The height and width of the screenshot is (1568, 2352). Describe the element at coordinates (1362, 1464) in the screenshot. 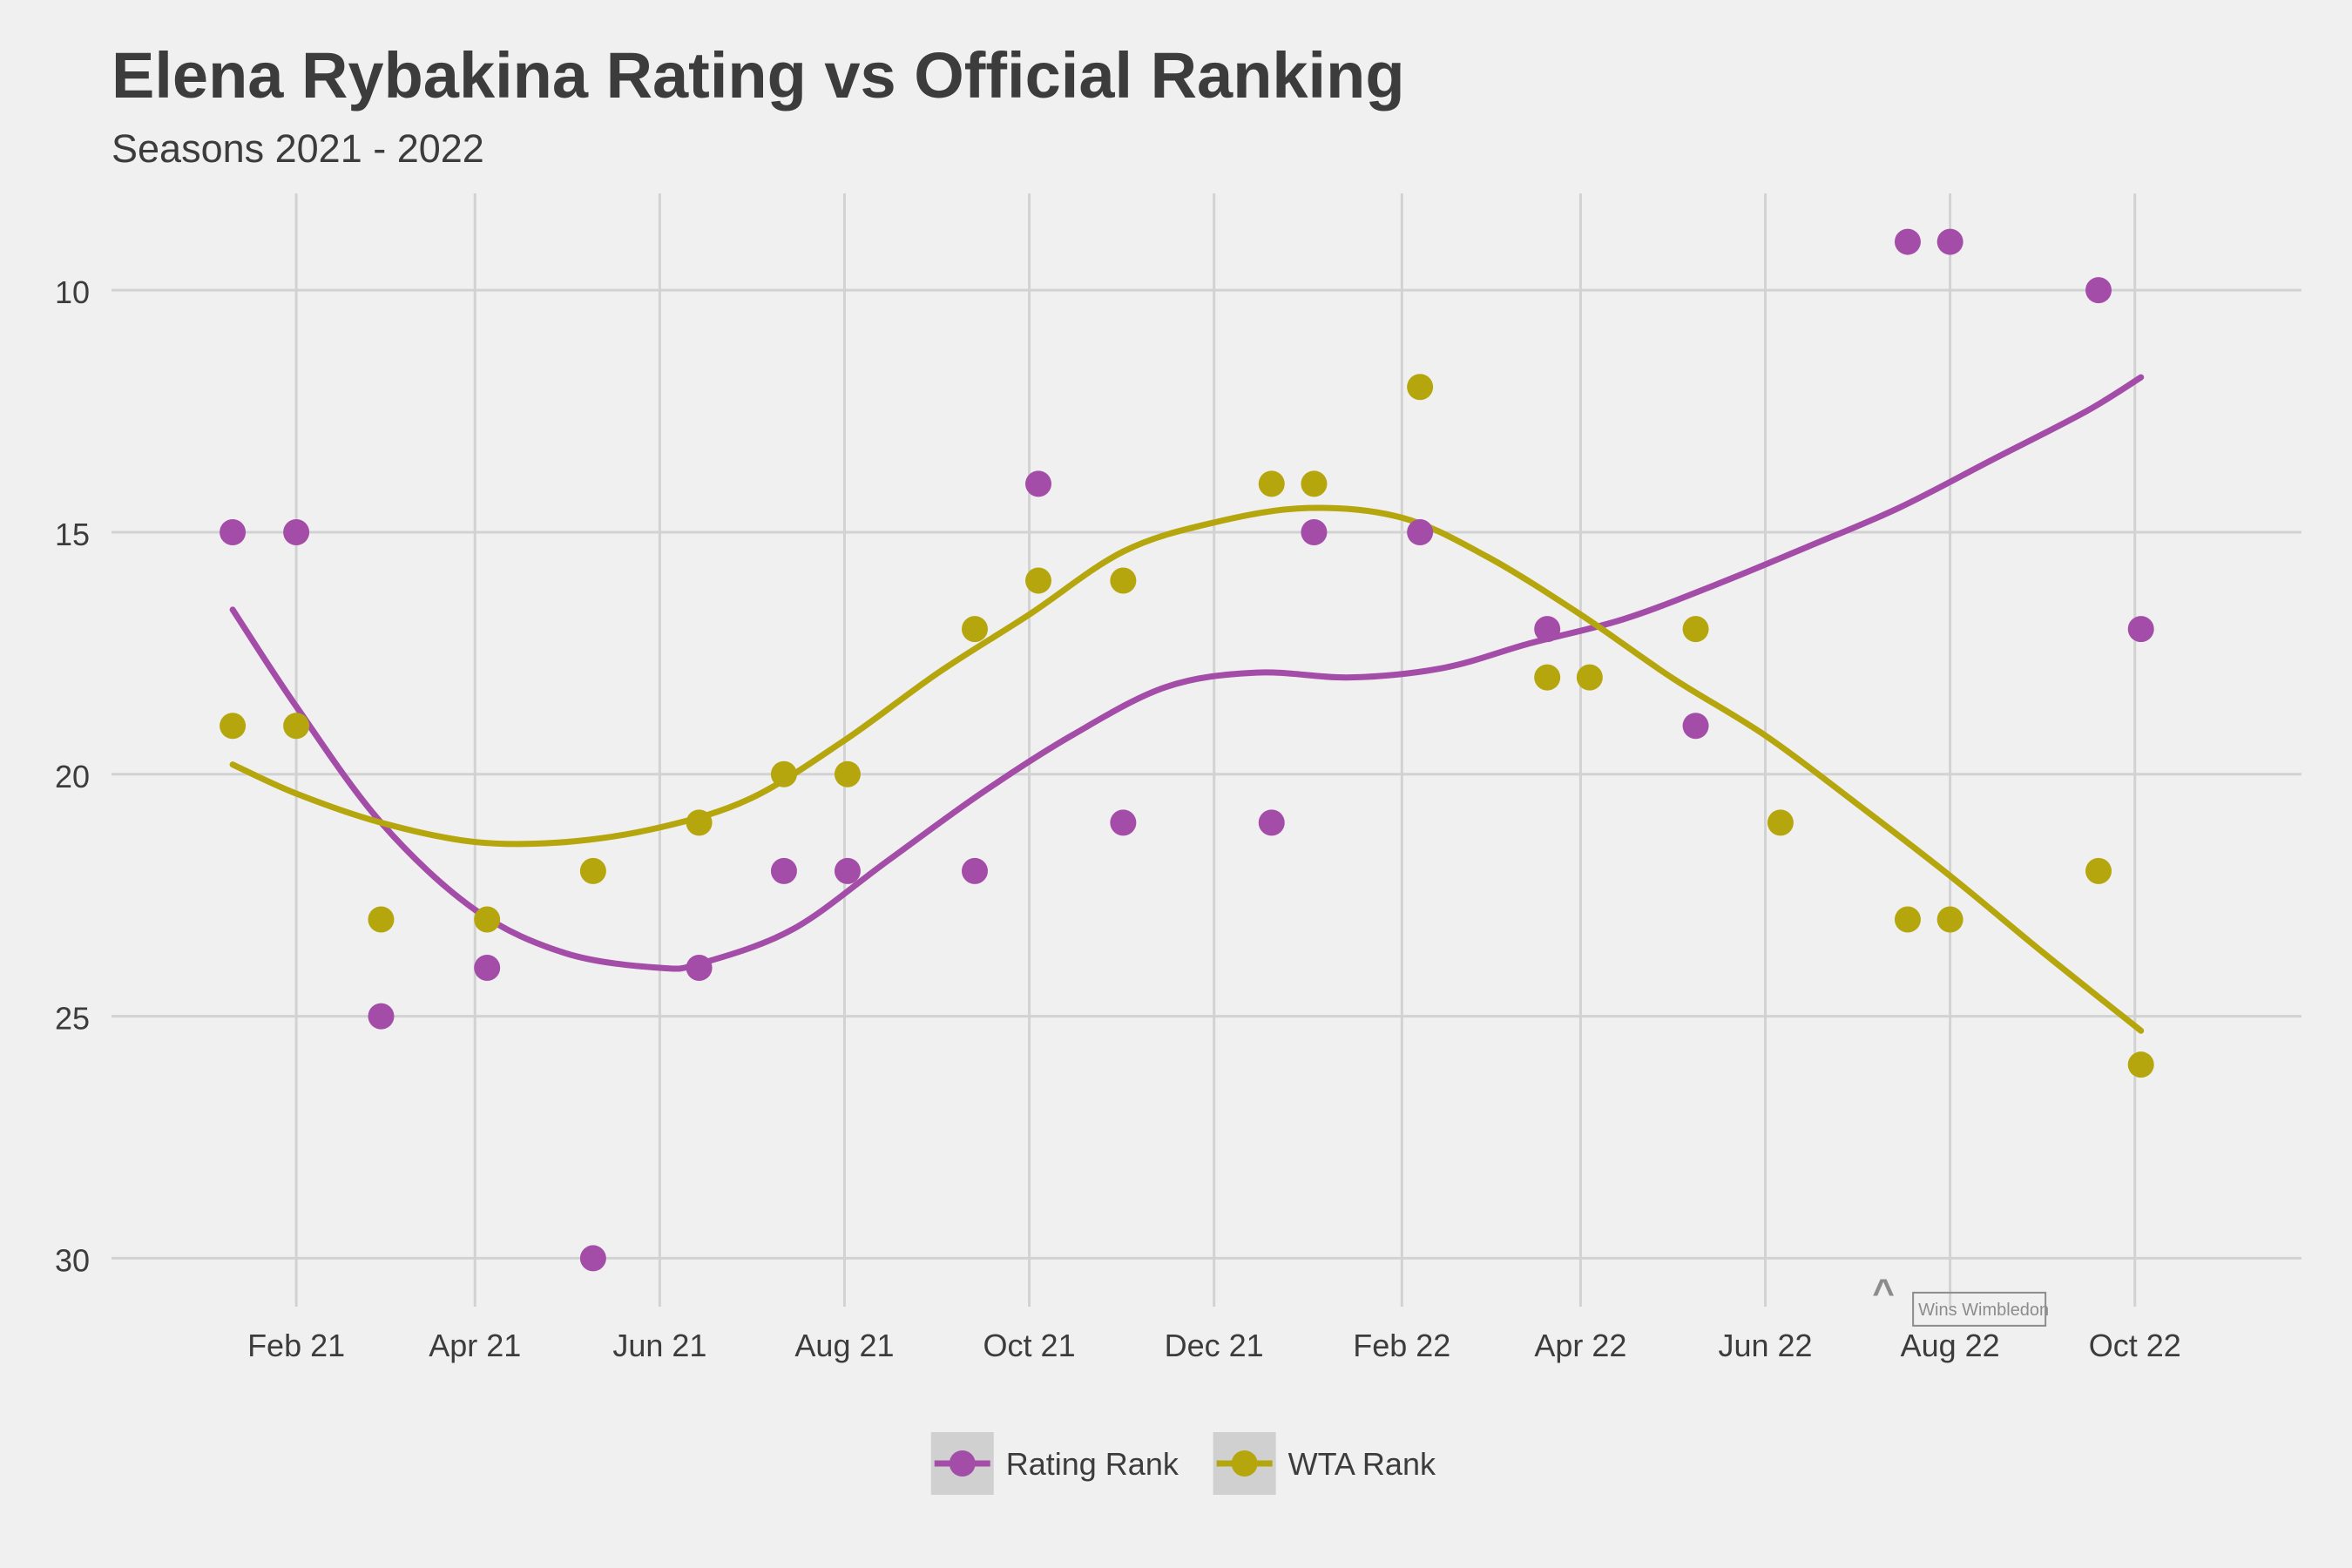

I see `legend-label: WTA Rank` at that location.